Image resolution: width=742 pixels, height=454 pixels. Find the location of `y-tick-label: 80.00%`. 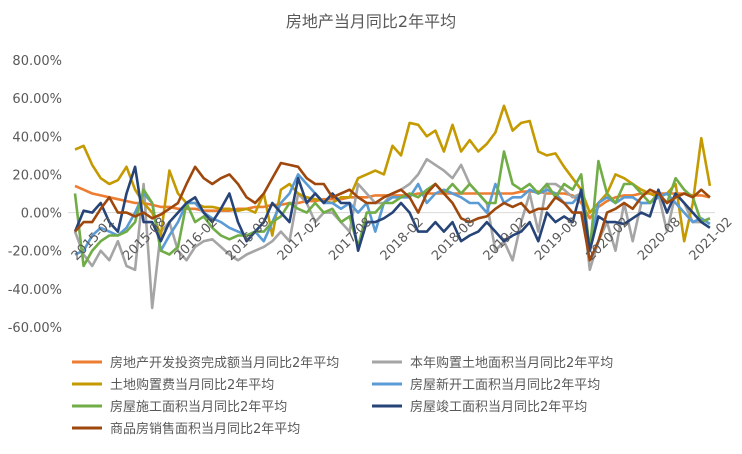

y-tick-label: 80.00% is located at coordinates (37, 61).